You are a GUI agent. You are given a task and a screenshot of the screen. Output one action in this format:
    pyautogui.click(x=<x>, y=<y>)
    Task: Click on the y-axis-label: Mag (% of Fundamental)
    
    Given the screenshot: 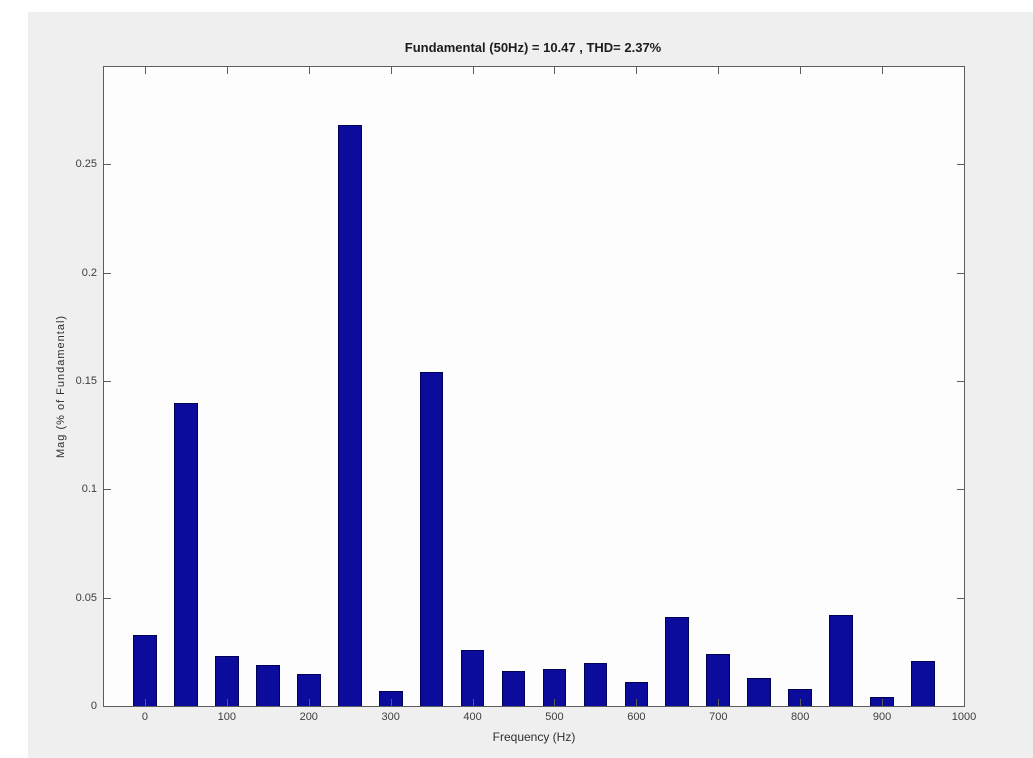 What is the action you would take?
    pyautogui.click(x=61, y=386)
    